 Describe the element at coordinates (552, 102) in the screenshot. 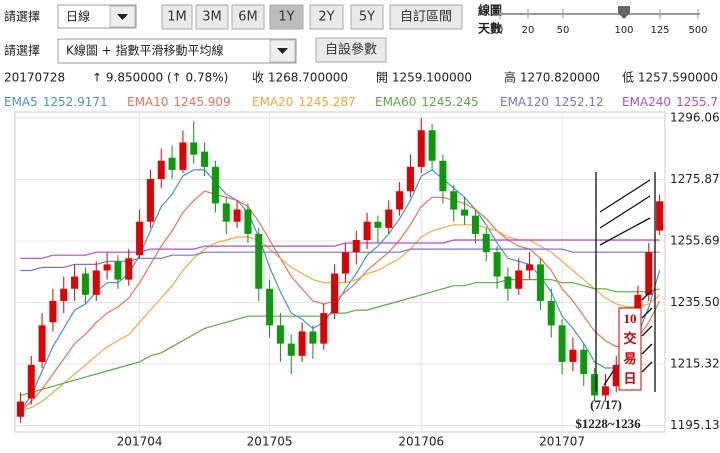

I see `legend-entry: EMA120 1252.12` at that location.